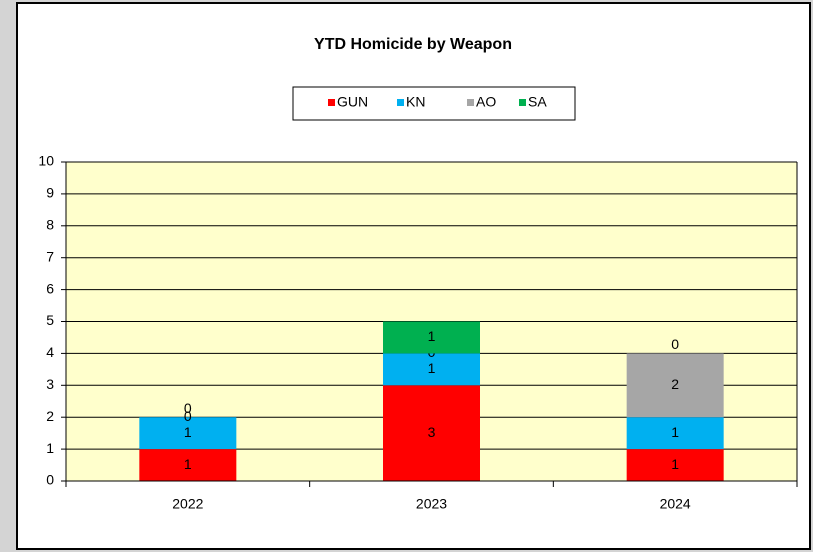 This screenshot has width=813, height=552. What do you see at coordinates (50, 320) in the screenshot?
I see `y-tick-label: 5` at bounding box center [50, 320].